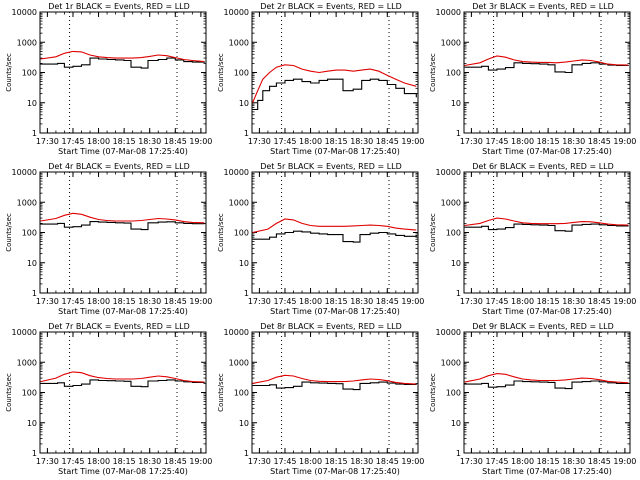 The width and height of the screenshot is (640, 480). I want to click on panel-title: Det 9r BLACK = Events, RED = LLD, so click(543, 326).